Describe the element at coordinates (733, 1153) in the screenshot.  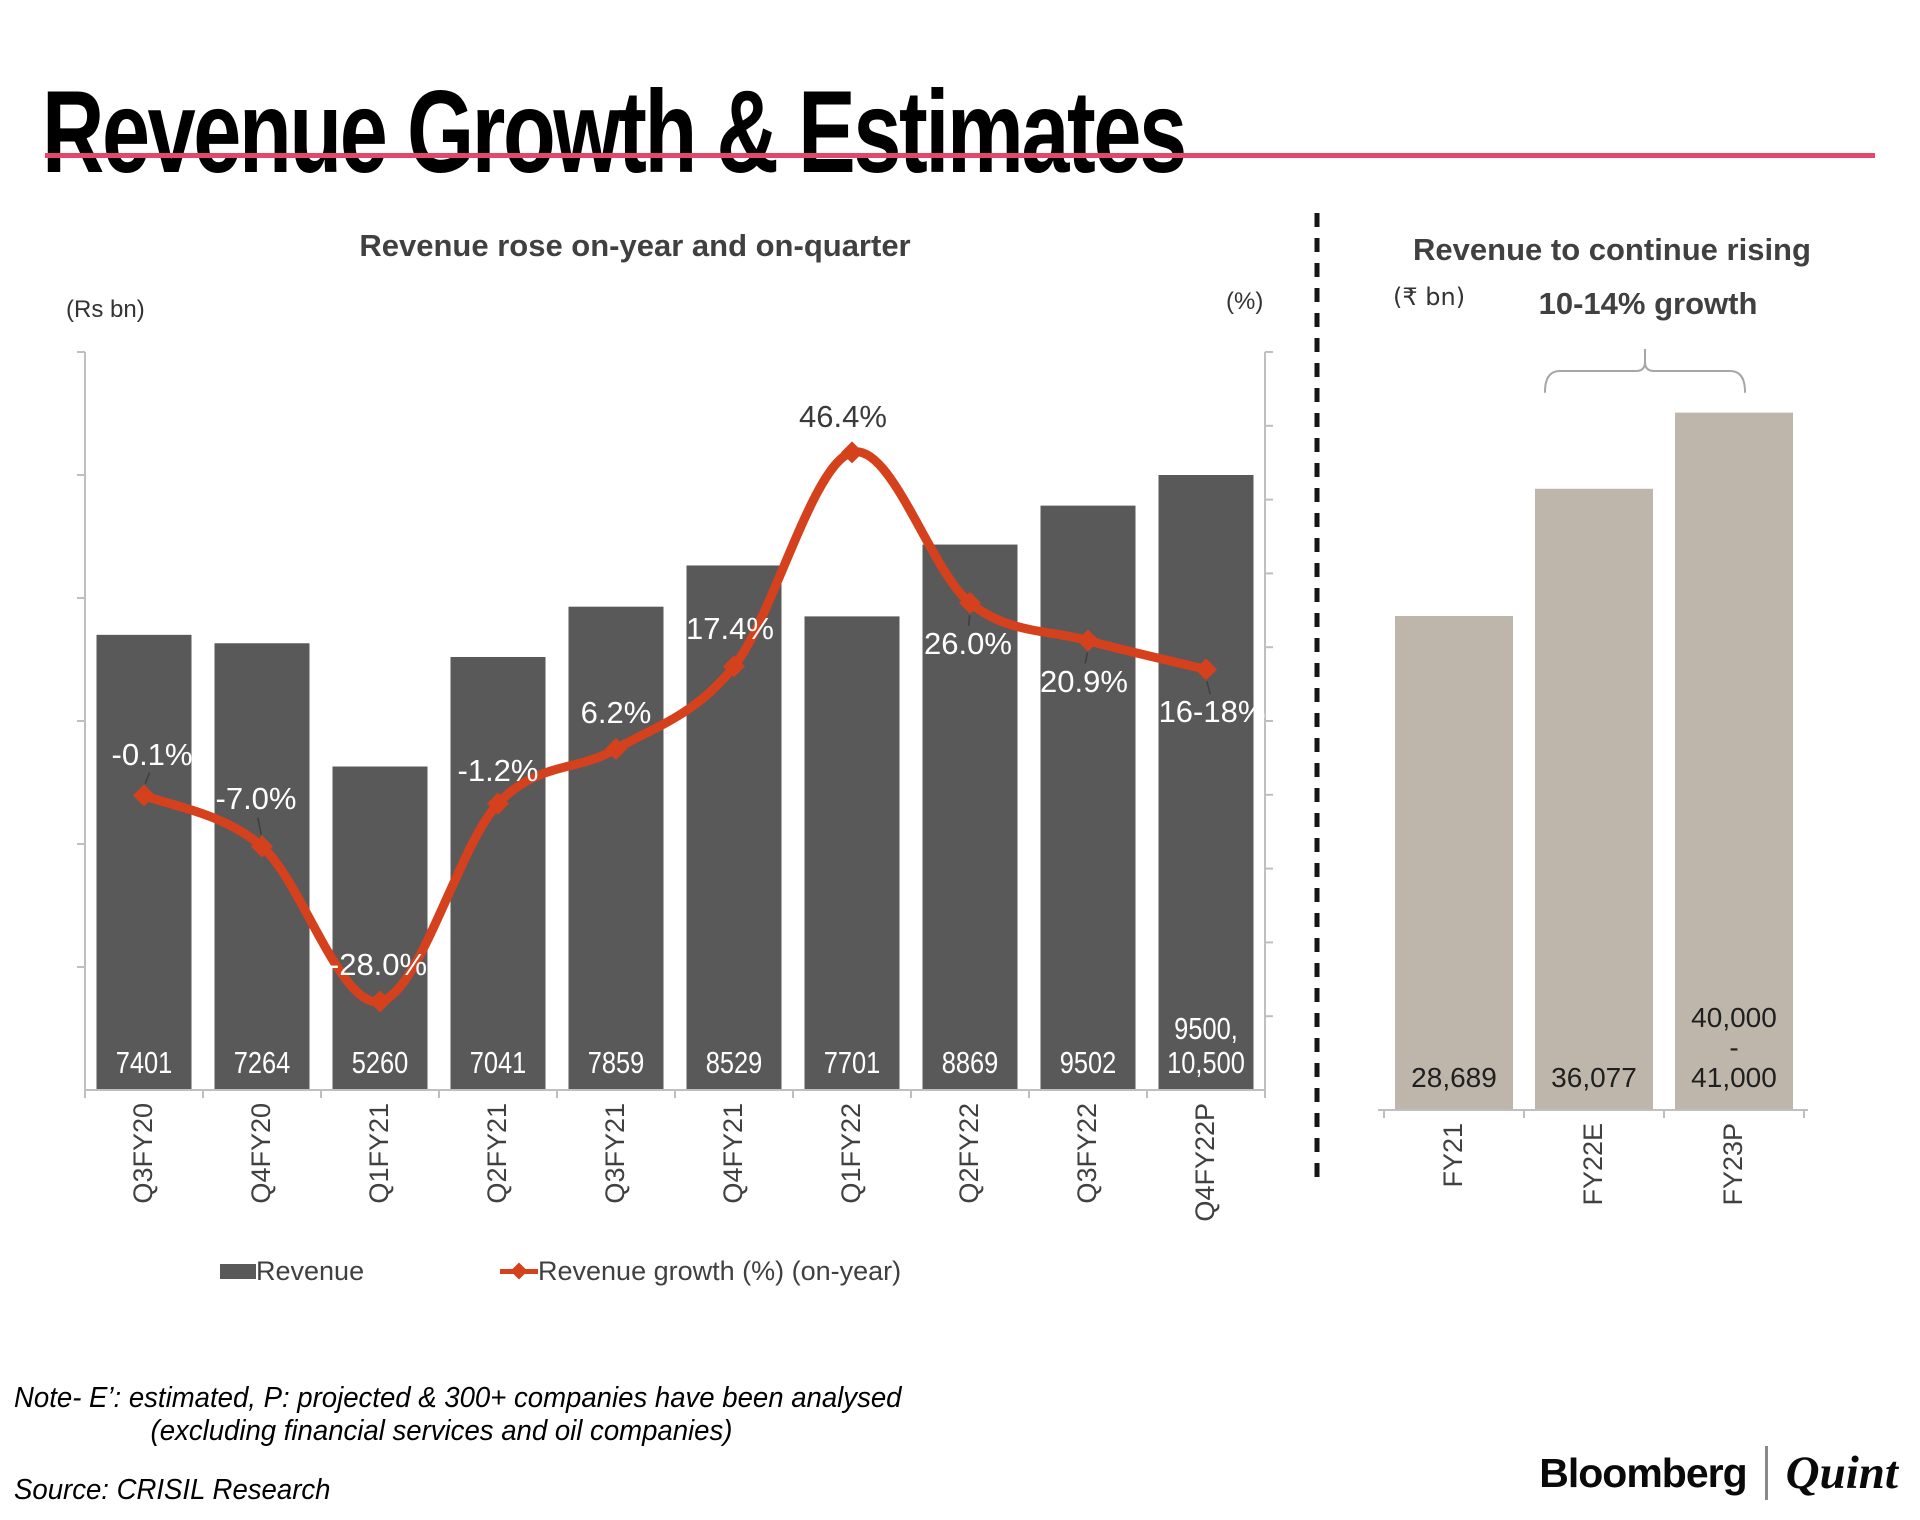
I see `x-axis-category-label: Q4FY21` at that location.